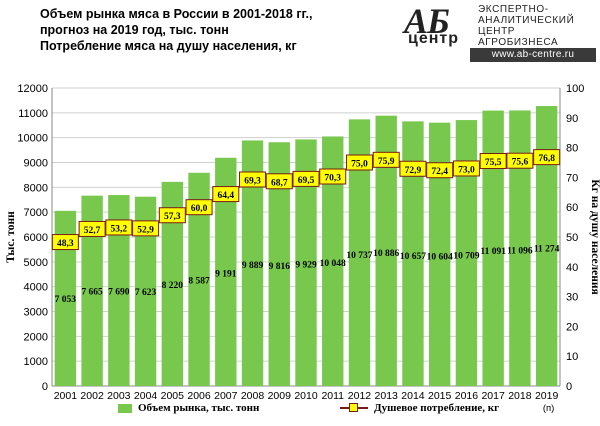 The width and height of the screenshot is (600, 426). What do you see at coordinates (225, 196) in the screenshot?
I see `line-value-label: 64,4` at bounding box center [225, 196].